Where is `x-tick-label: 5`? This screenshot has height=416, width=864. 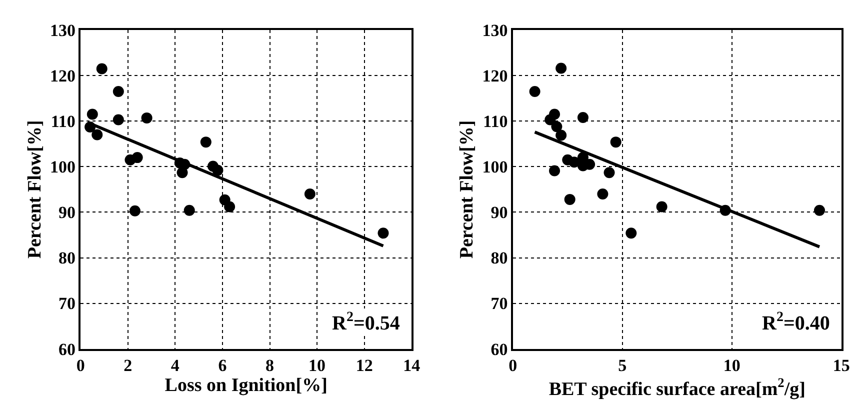
x-tick-label: 5 is located at coordinates (622, 365).